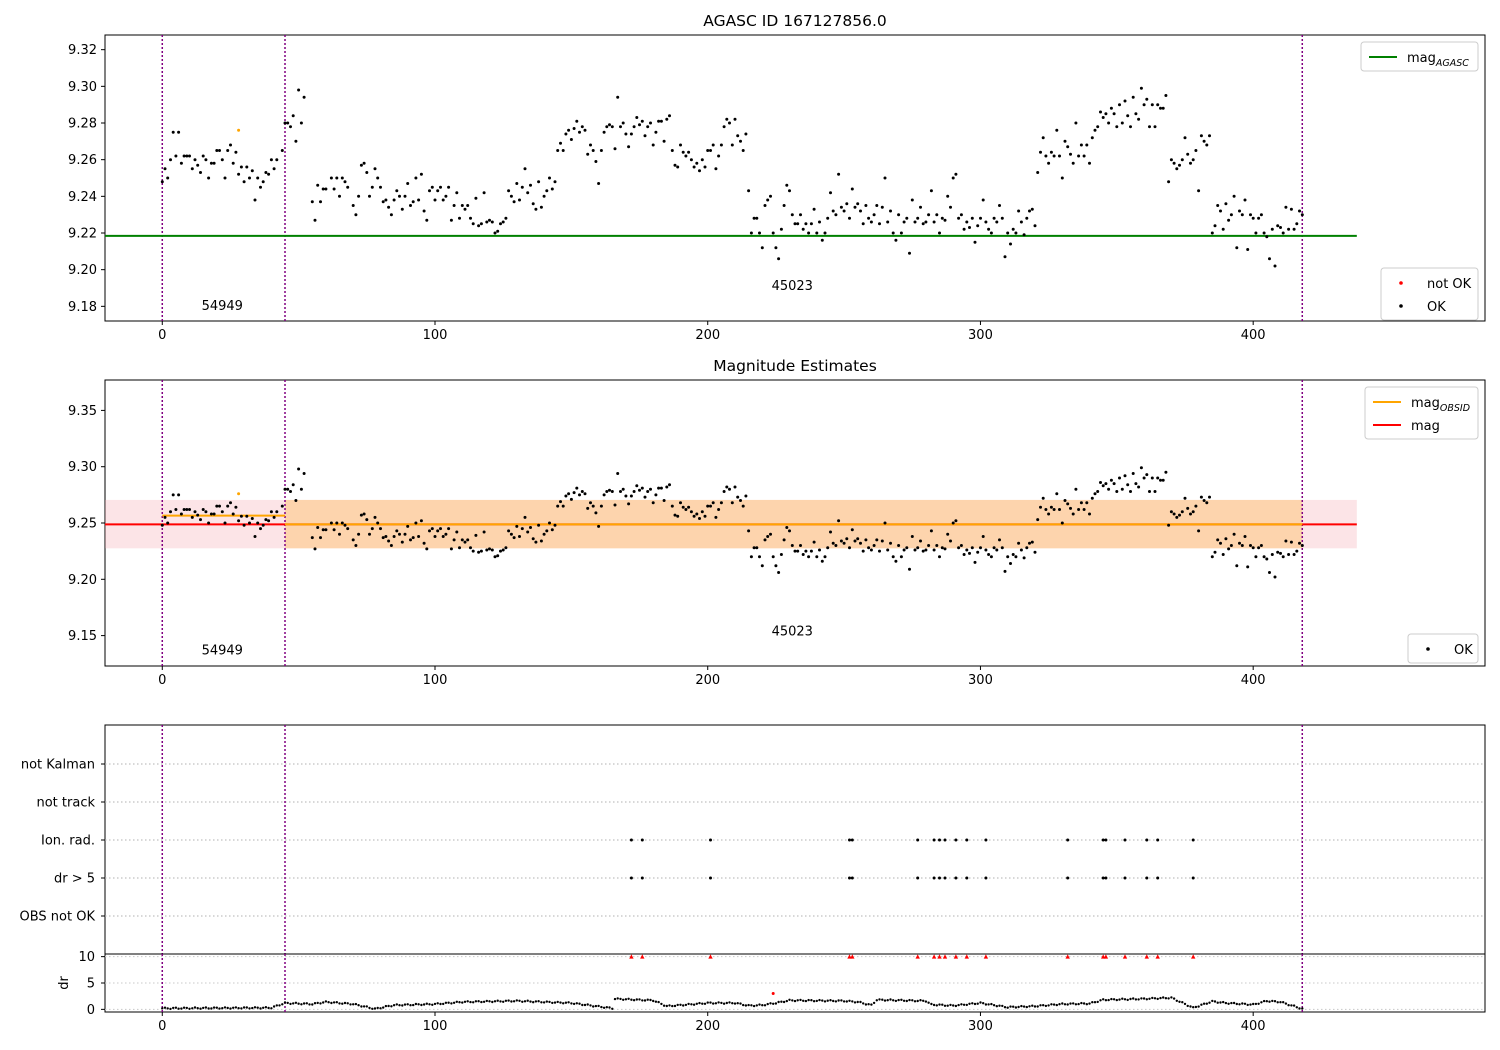  I want to click on flag-row-label: dr > 5, so click(74, 879).